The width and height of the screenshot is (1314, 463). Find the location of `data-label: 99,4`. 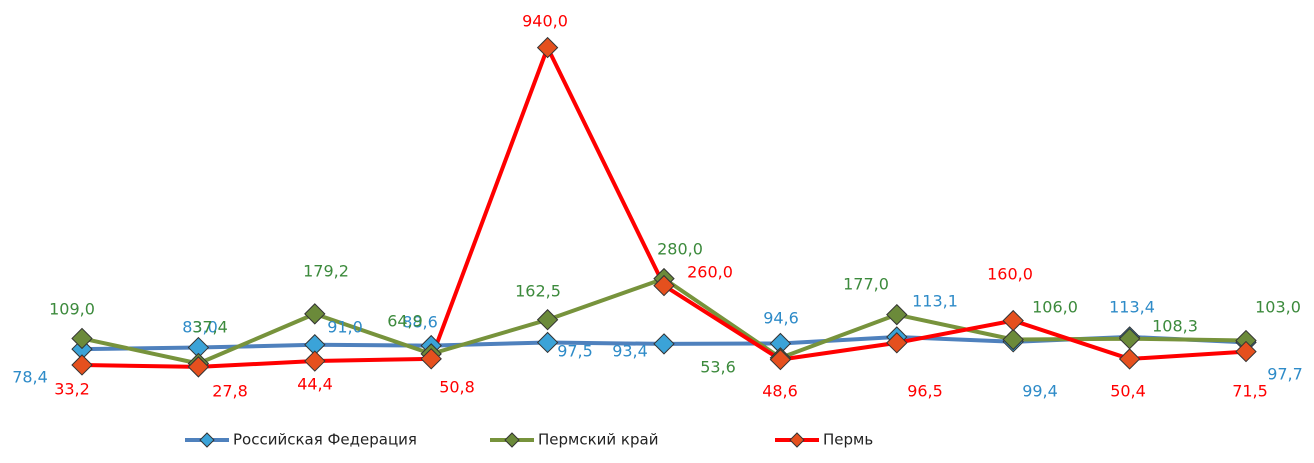

data-label: 99,4 is located at coordinates (1040, 391).